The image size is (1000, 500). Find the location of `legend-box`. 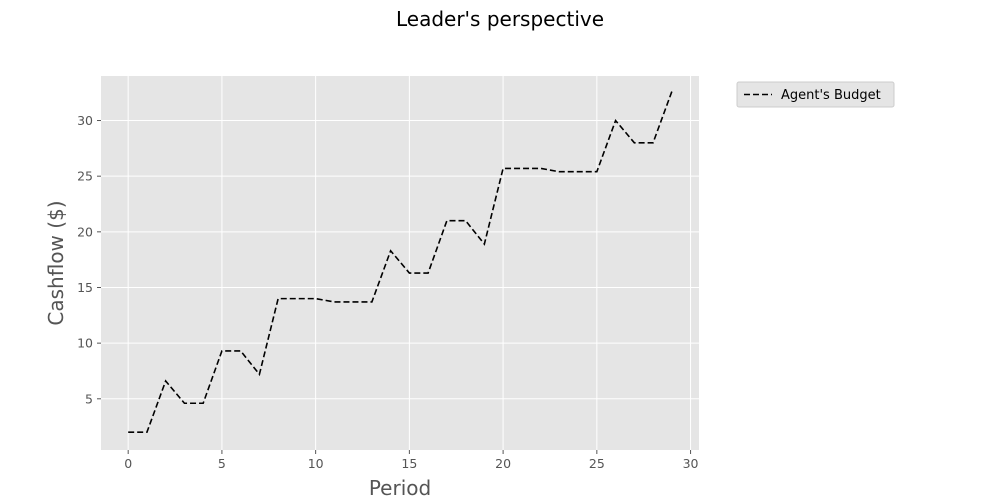

legend-box is located at coordinates (815, 94).